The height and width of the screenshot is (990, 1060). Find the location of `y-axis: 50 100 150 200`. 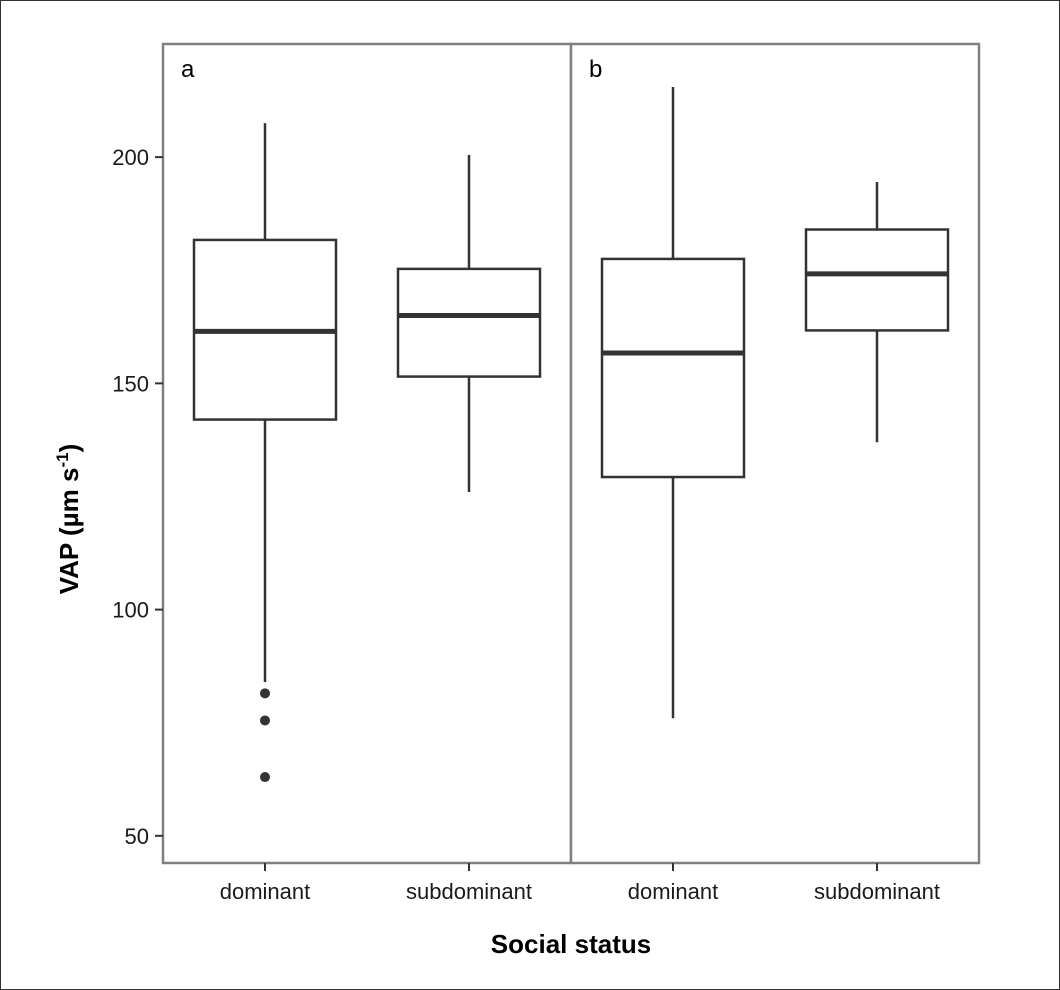

y-axis: 50 100 150 200 is located at coordinates (137, 497).